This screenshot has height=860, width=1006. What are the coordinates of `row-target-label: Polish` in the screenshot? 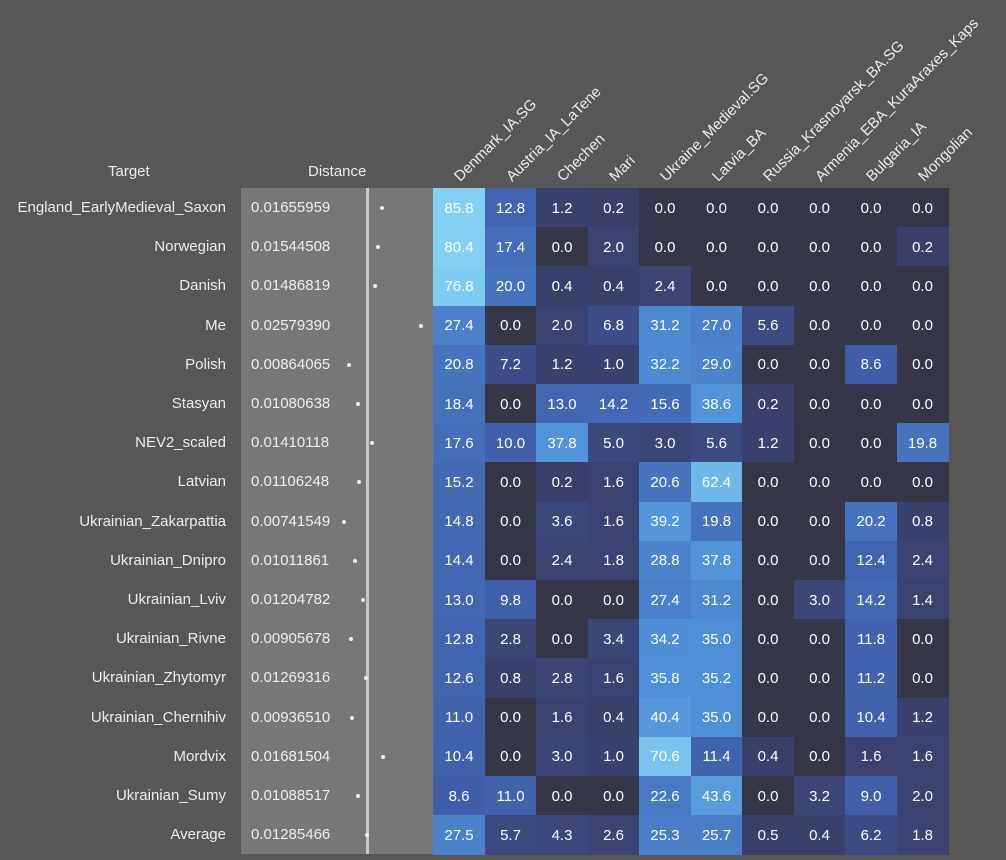 It's located at (205, 364).